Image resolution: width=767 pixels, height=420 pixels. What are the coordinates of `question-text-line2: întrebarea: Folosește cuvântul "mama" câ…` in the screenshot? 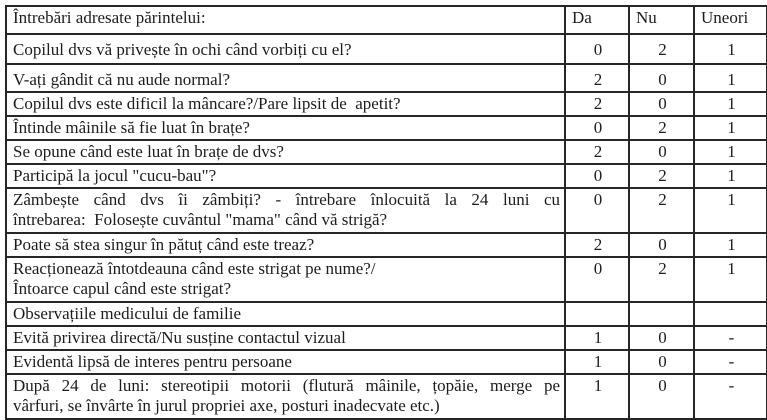 It's located at (200, 219).